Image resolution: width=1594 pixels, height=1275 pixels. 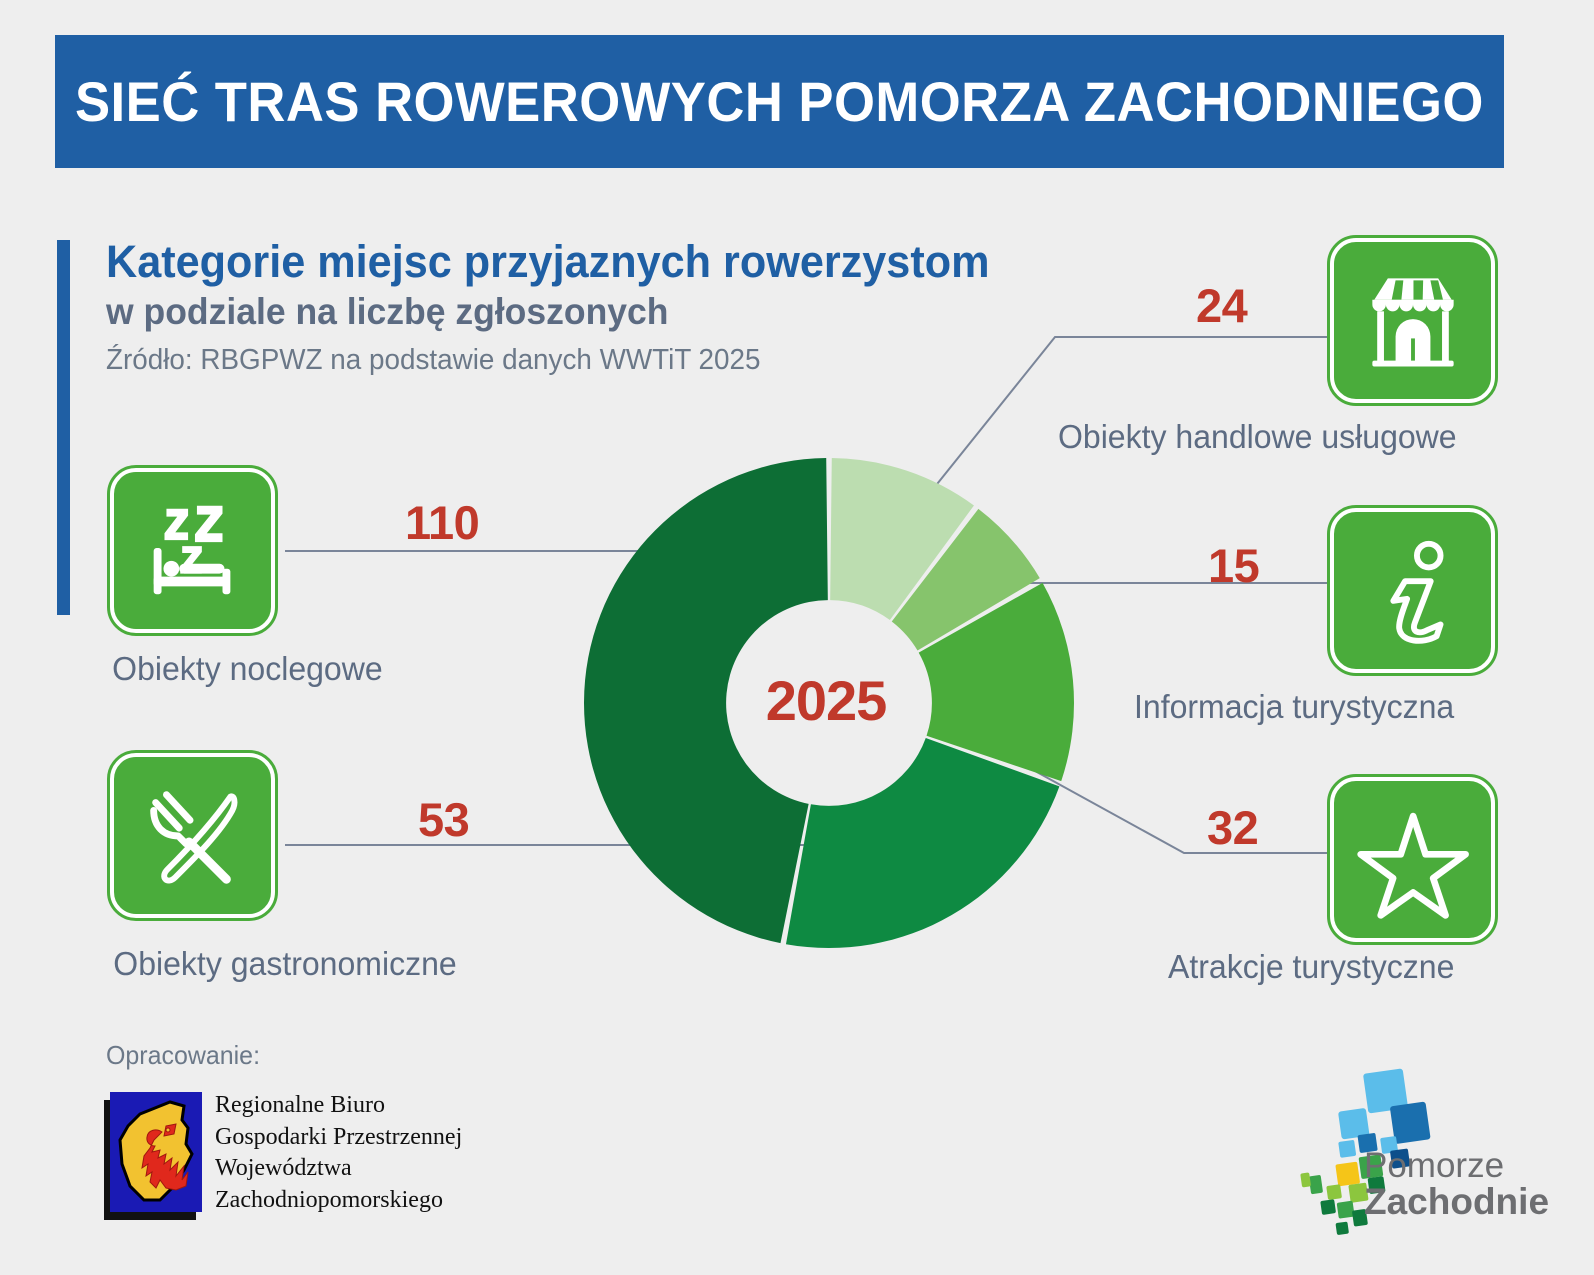 What do you see at coordinates (1233, 827) in the screenshot?
I see `cat-value-atrakcje: 32` at bounding box center [1233, 827].